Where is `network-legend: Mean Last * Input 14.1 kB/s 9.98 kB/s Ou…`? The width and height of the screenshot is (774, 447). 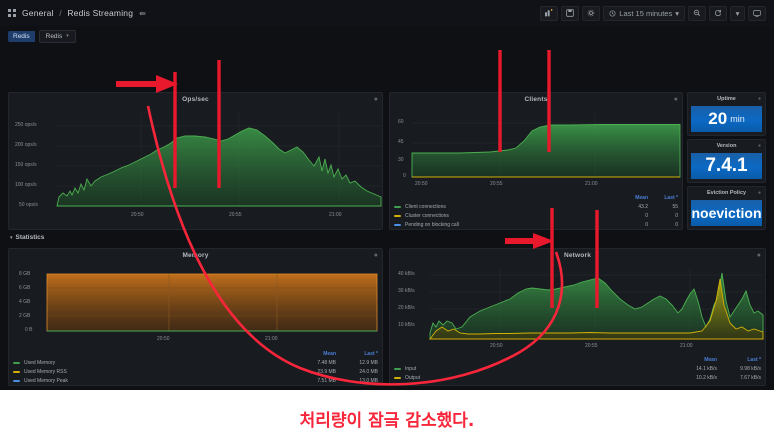
network-legend: Mean Last * Input 14.1 kB/s 9.98 kB/s Ou… is located at coordinates (577, 368).